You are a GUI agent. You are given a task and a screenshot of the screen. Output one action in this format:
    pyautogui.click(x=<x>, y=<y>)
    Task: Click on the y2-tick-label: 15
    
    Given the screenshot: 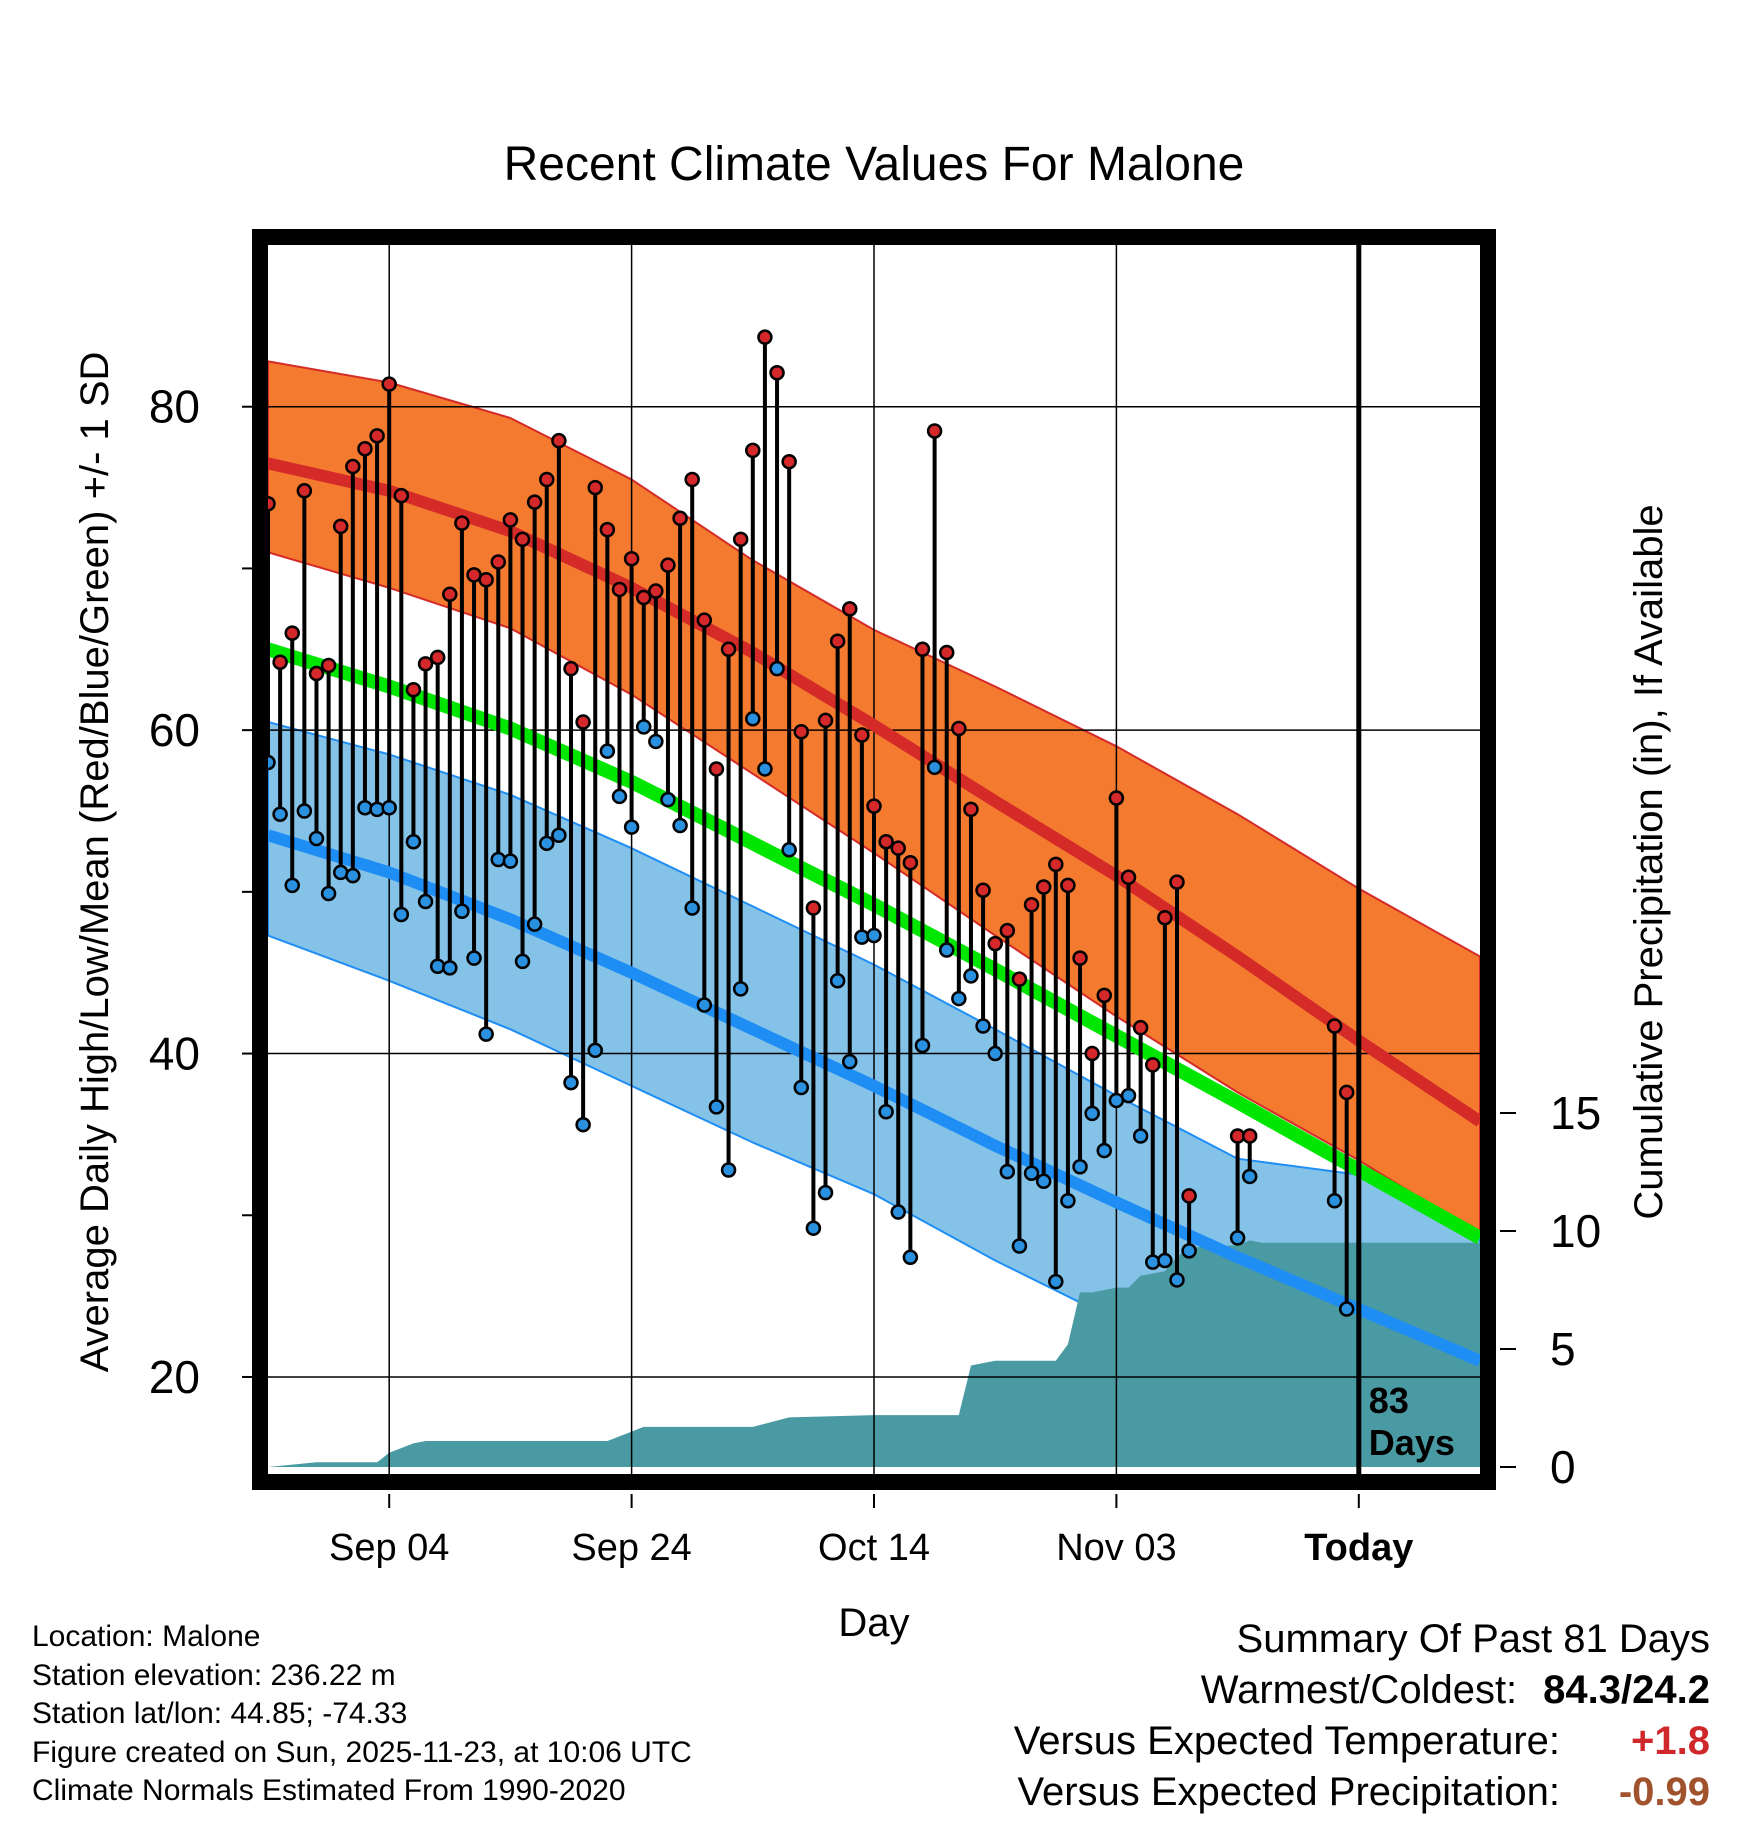 What is the action you would take?
    pyautogui.click(x=1575, y=1113)
    